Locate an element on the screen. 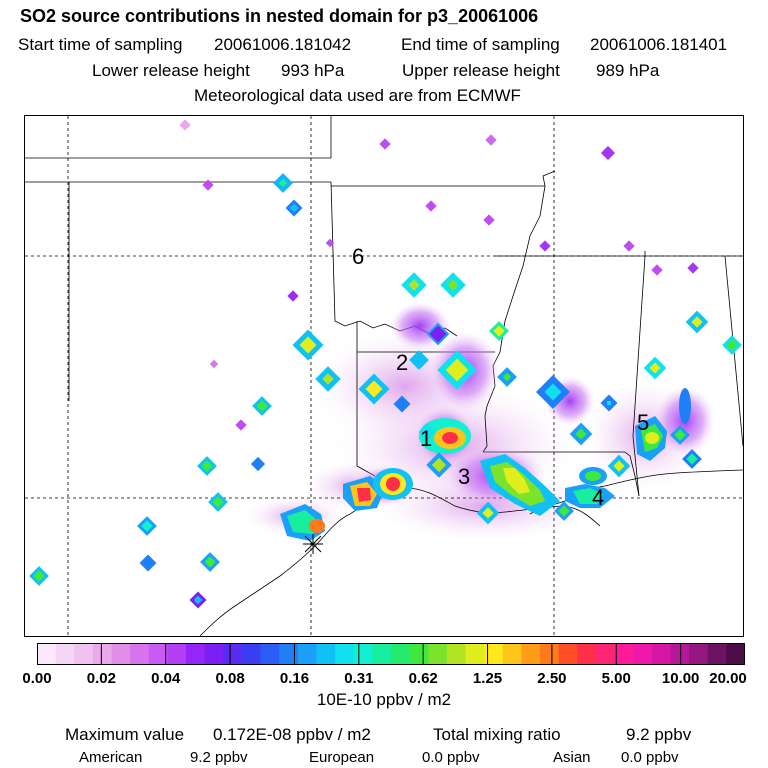 This screenshot has height=768, width=768. asian-label: Asian is located at coordinates (572, 757).